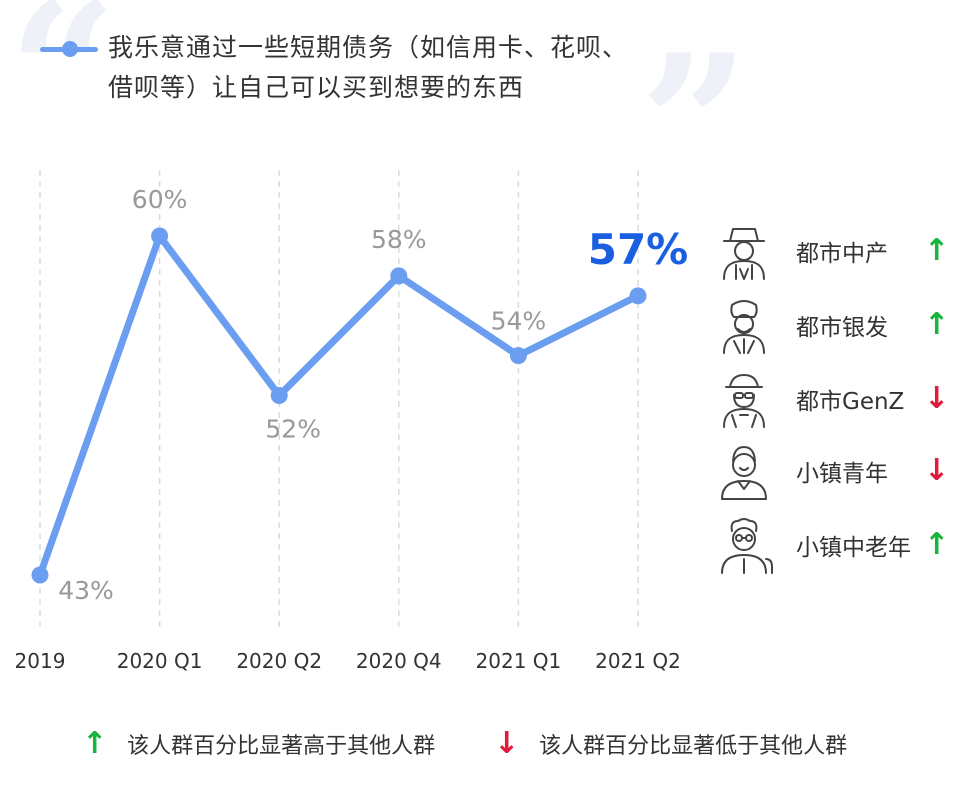  Describe the element at coordinates (160, 199) in the screenshot. I see `value-label: 60%` at that location.